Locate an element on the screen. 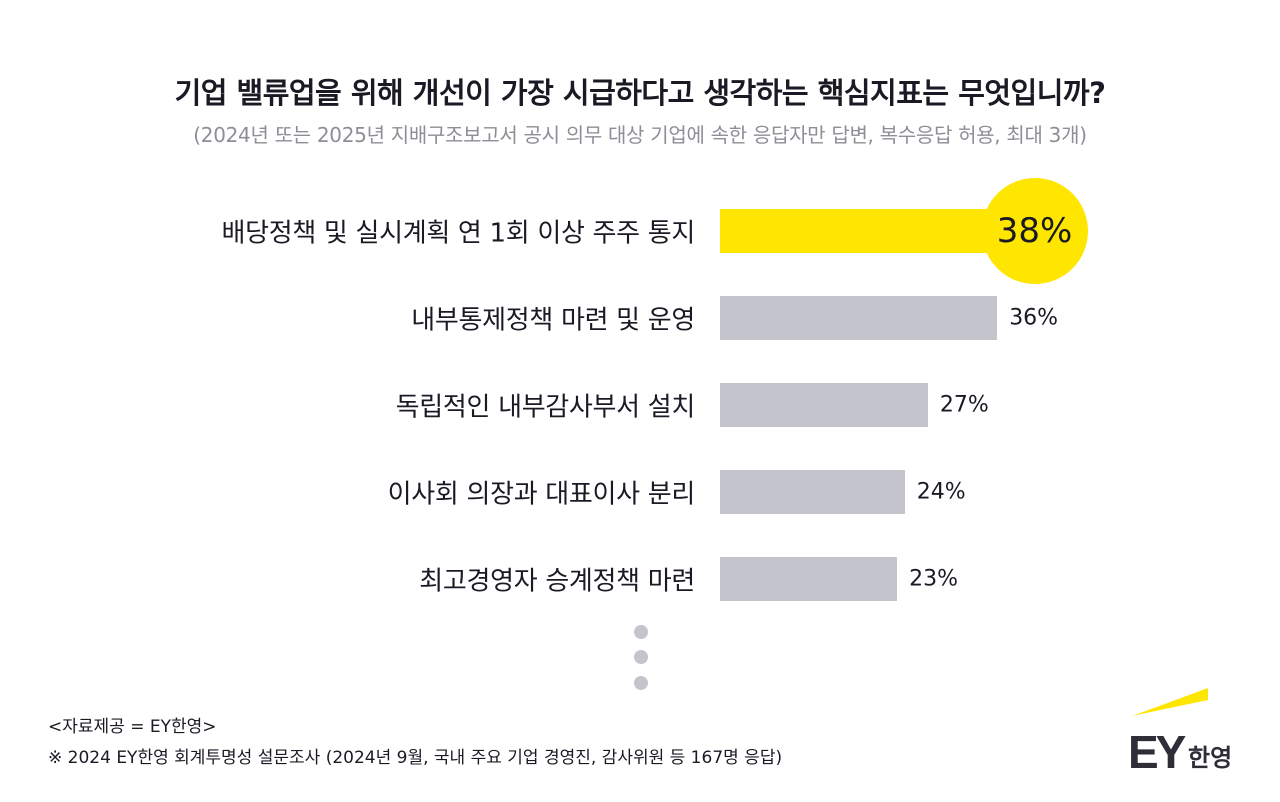 The image size is (1280, 802). category-label: 최고경영자 승계정책 마련 is located at coordinates (557, 581).